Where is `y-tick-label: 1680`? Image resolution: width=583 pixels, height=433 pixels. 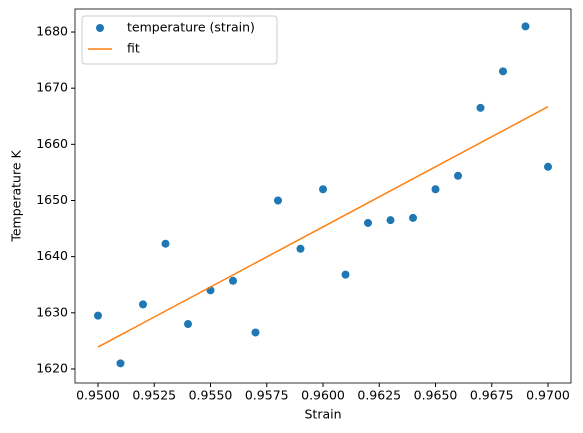 y-tick-label: 1680 is located at coordinates (52, 31).